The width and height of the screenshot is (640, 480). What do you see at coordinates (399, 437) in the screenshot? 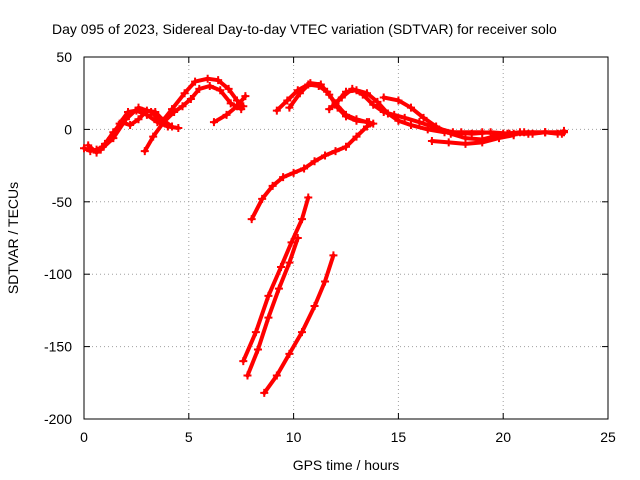
I see `x-tick-label: 15` at bounding box center [399, 437].